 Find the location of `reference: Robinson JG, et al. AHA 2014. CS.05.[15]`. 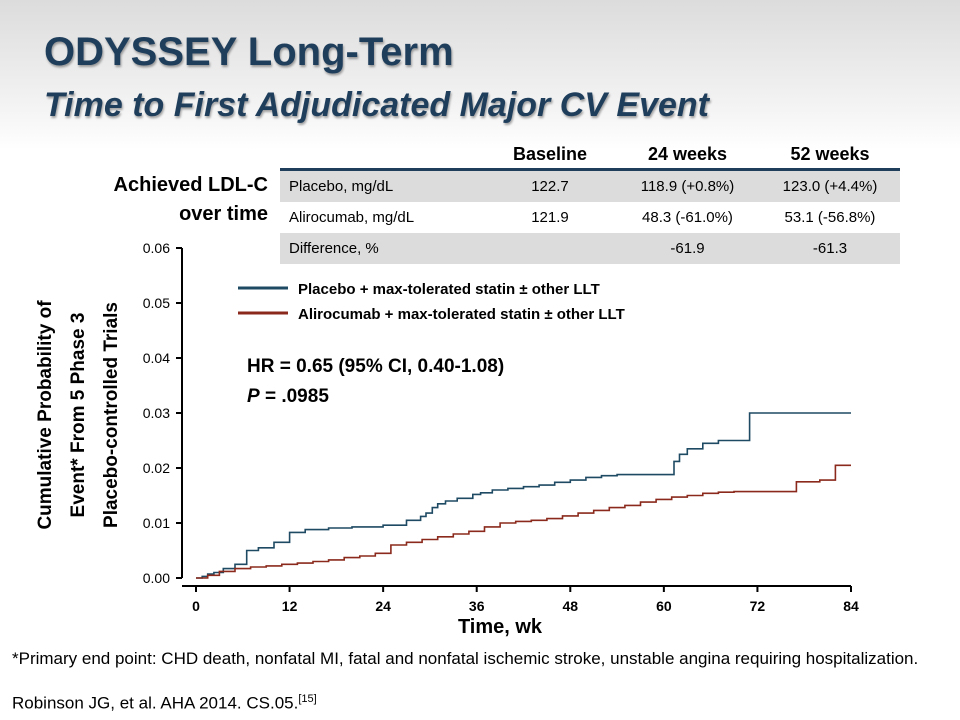

reference: Robinson JG, et al. AHA 2014. CS.05.[15] is located at coordinates (164, 703).